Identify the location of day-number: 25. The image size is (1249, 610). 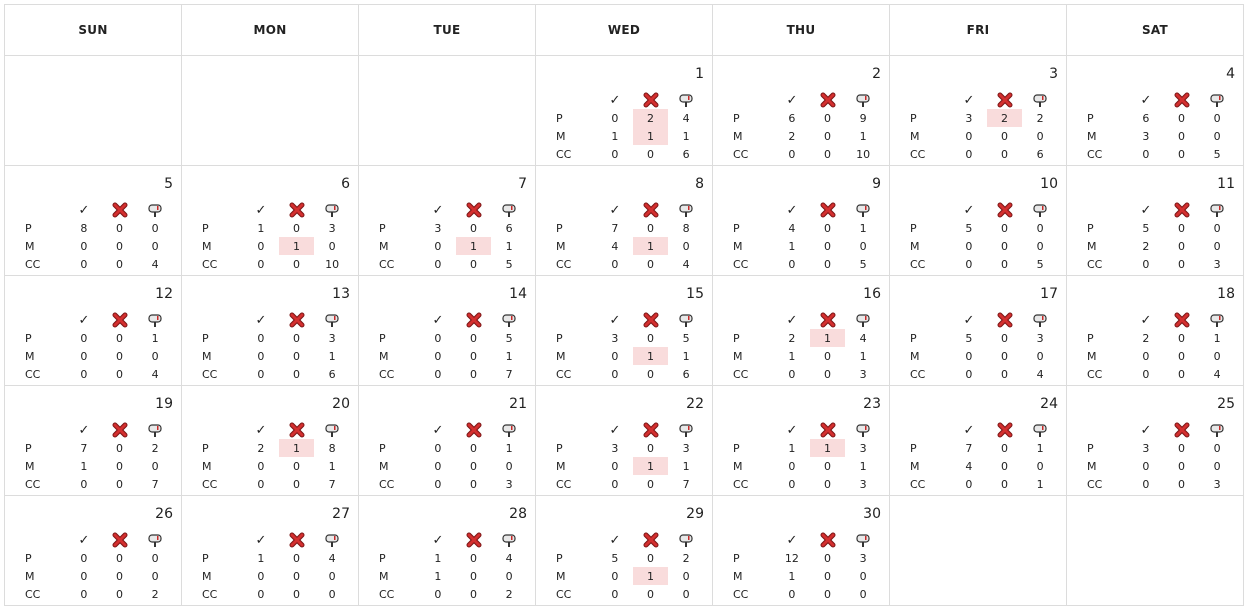
(1226, 404).